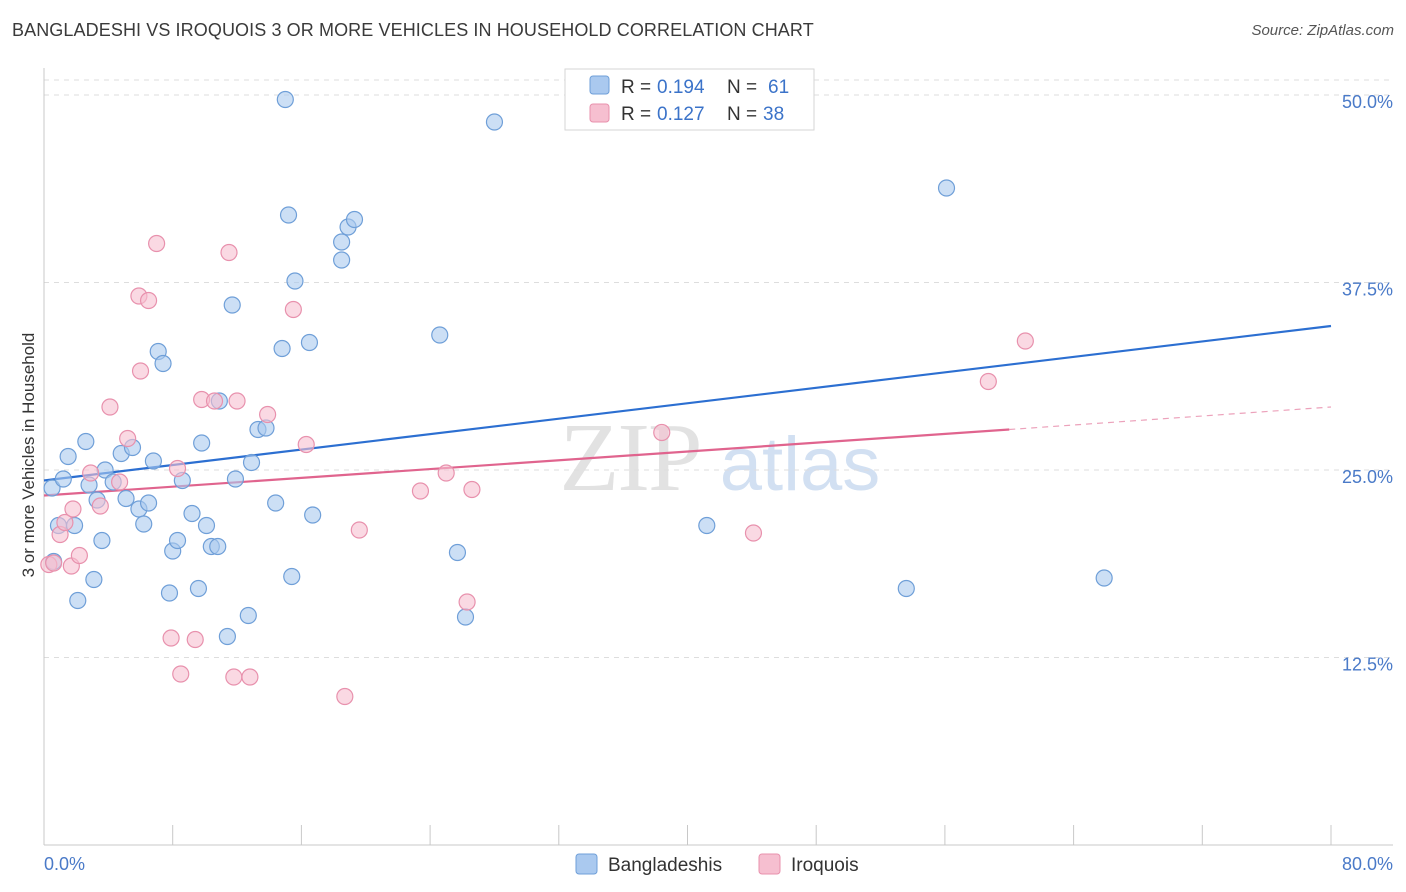 The image size is (1406, 892). What do you see at coordinates (1367, 864) in the screenshot?
I see `x-tick-label-1: 80.0%` at bounding box center [1367, 864].